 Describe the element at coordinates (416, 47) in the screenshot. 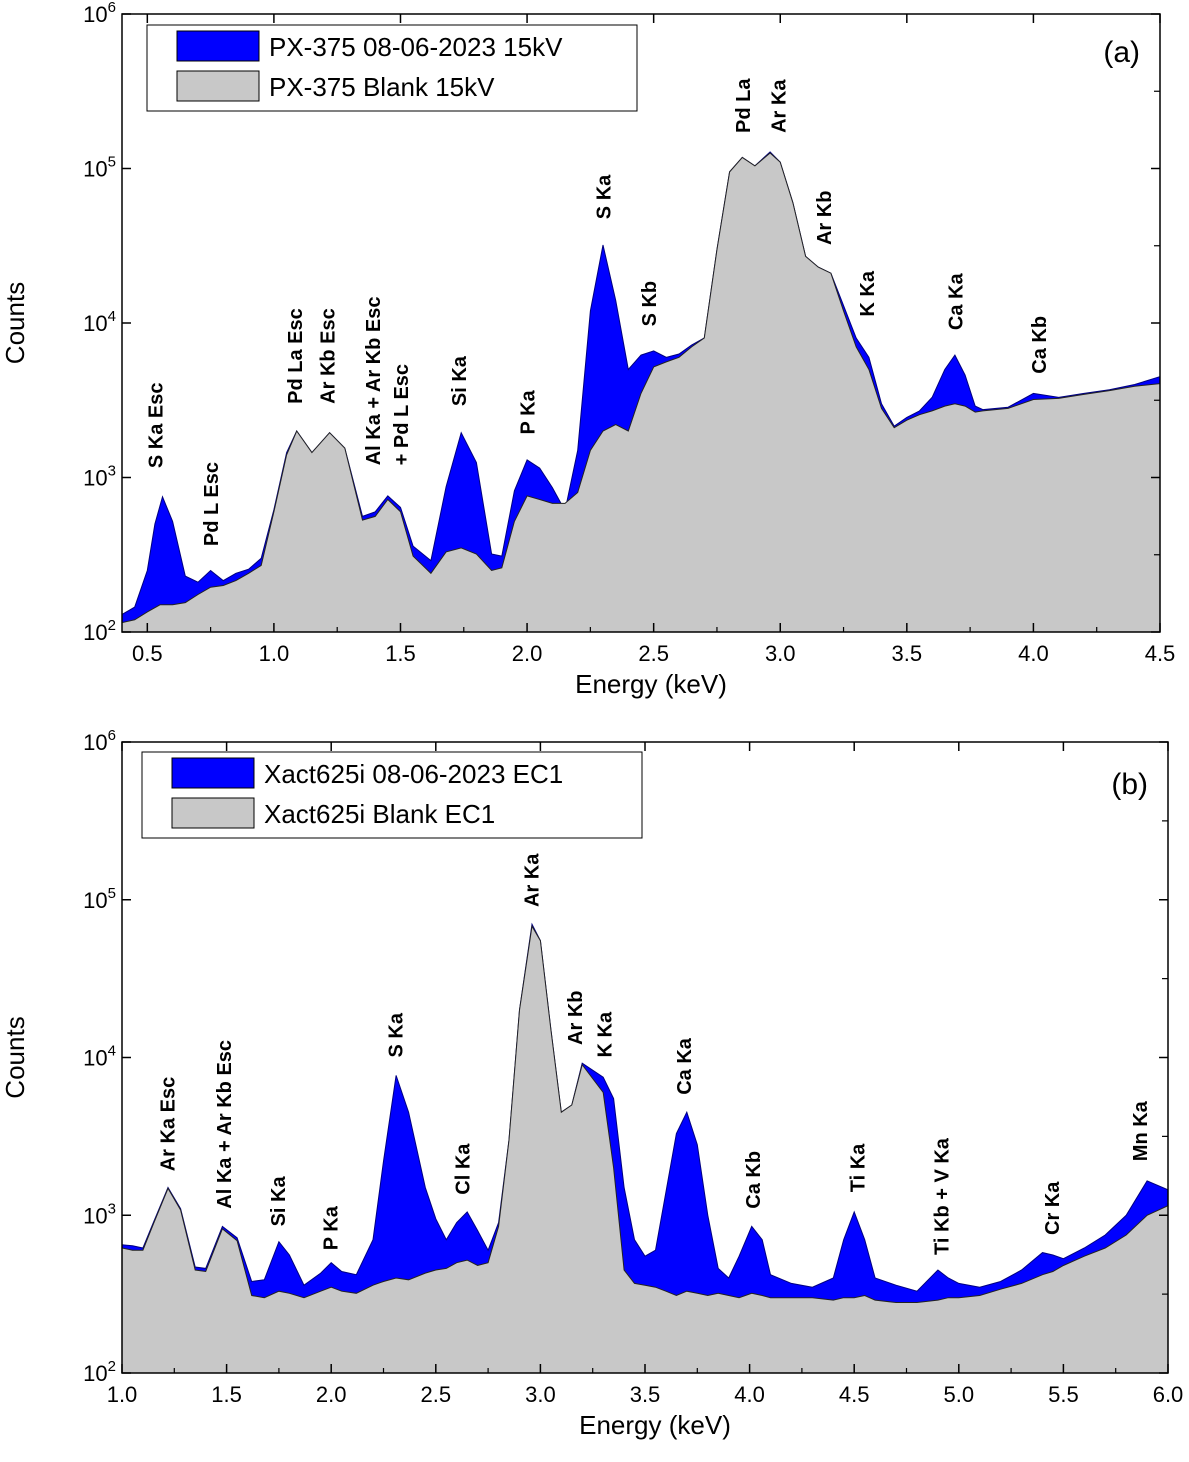

I see `legend-label: PX-375 08-06-2023 15kV` at that location.